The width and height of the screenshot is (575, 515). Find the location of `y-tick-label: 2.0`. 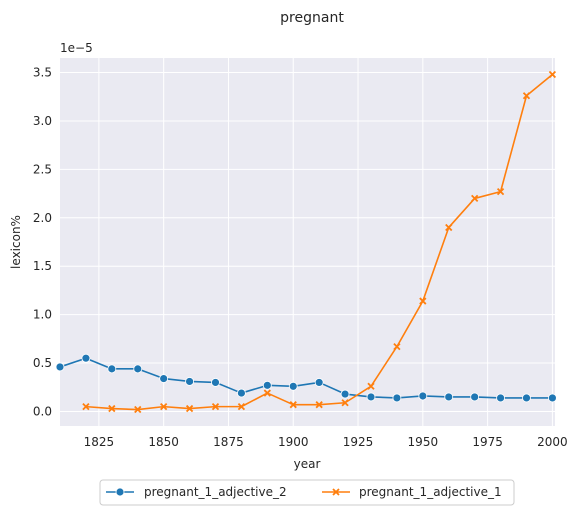

y-tick-label: 2.0 is located at coordinates (42, 218).